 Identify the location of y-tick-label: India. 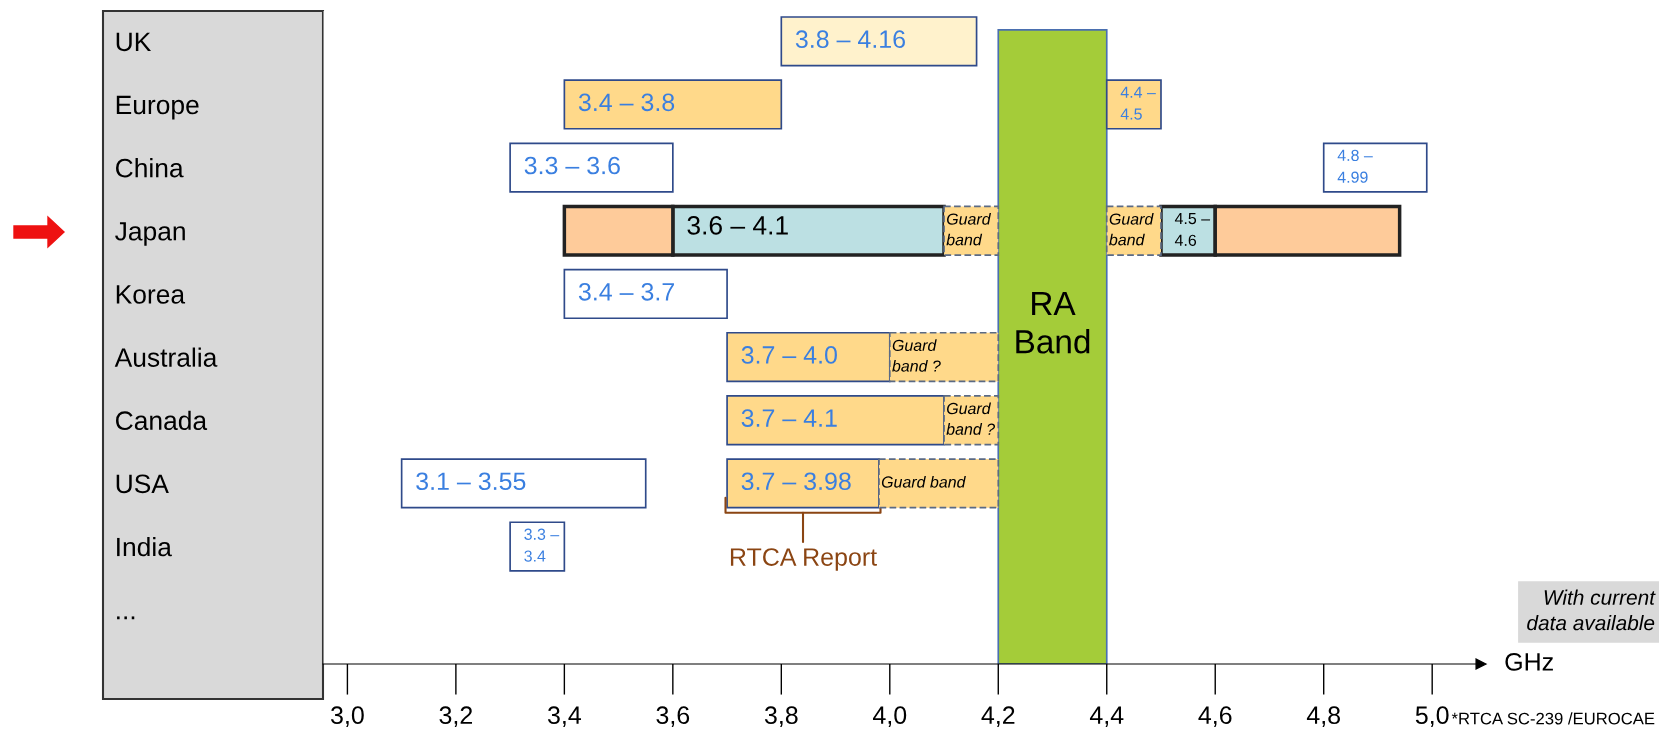
(144, 546).